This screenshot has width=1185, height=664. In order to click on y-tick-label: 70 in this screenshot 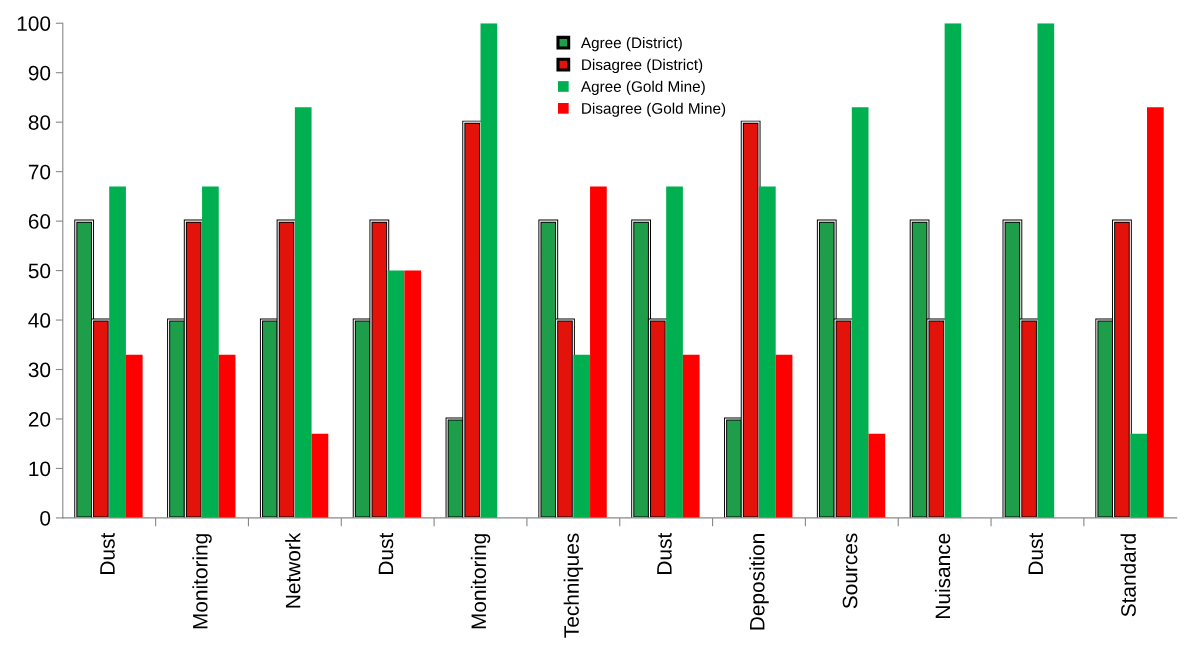, I will do `click(39, 172)`.